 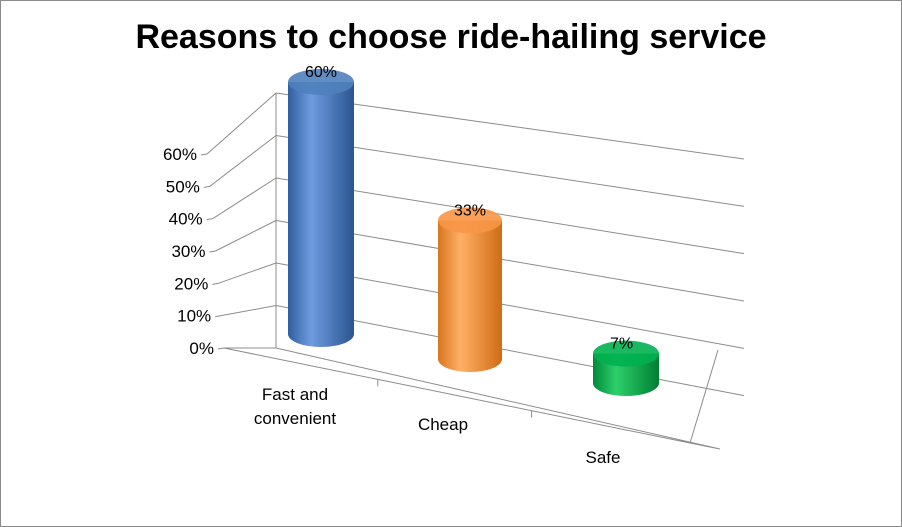 I want to click on data-label: 60%, so click(x=321, y=72).